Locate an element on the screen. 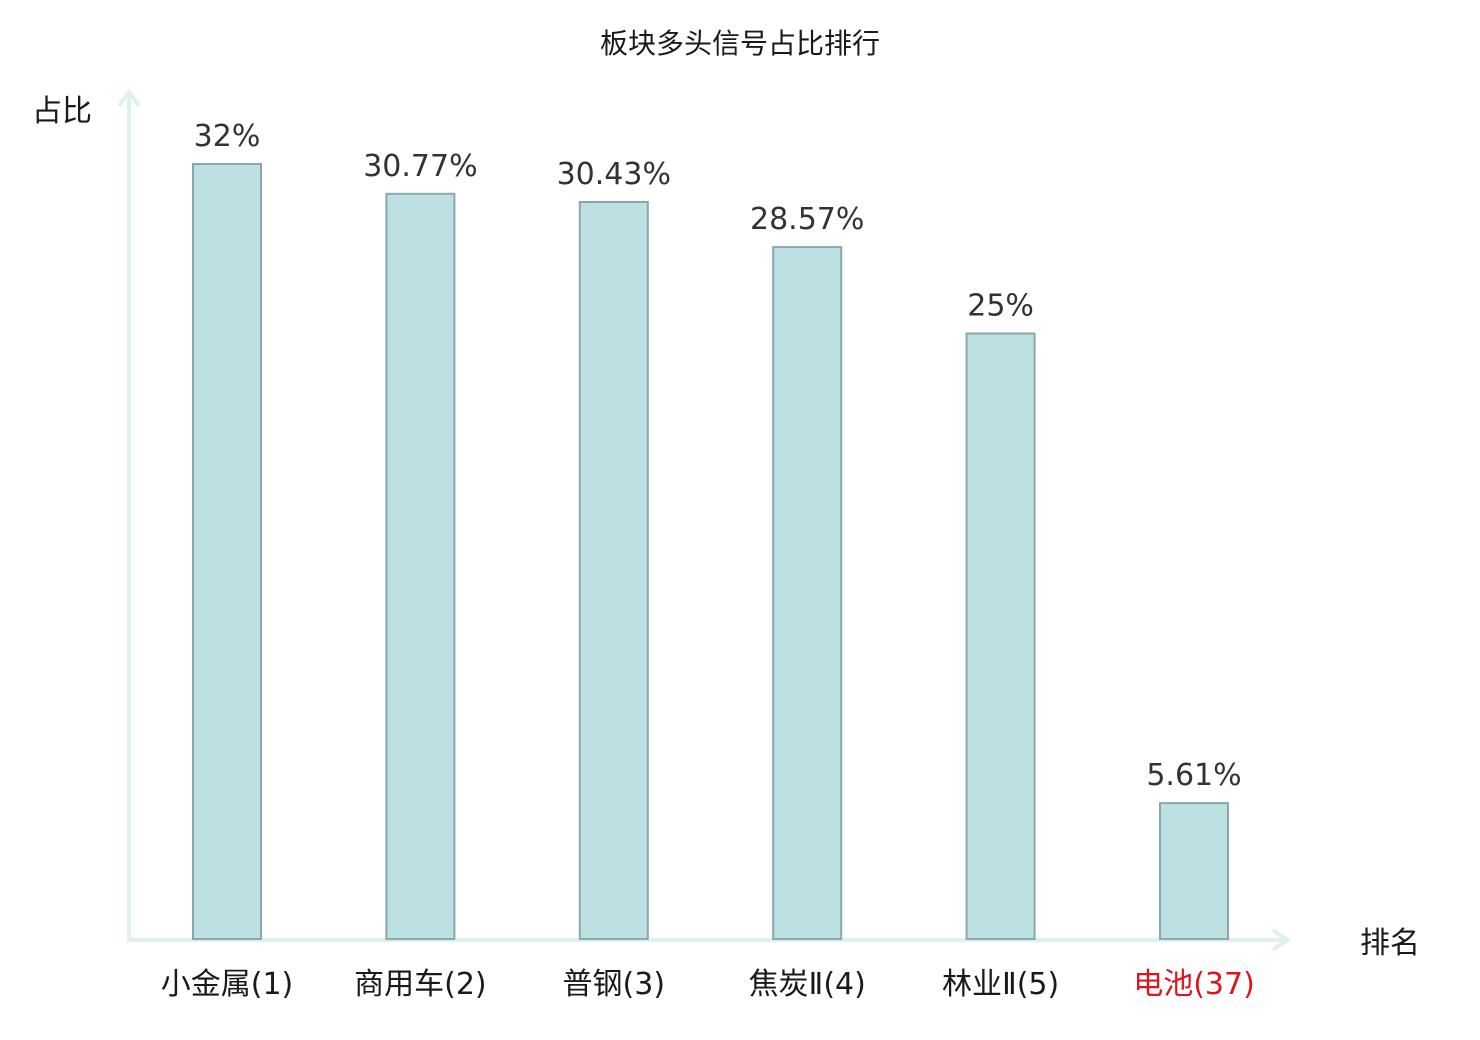  x-axis-label: 排名 is located at coordinates (1390, 943).